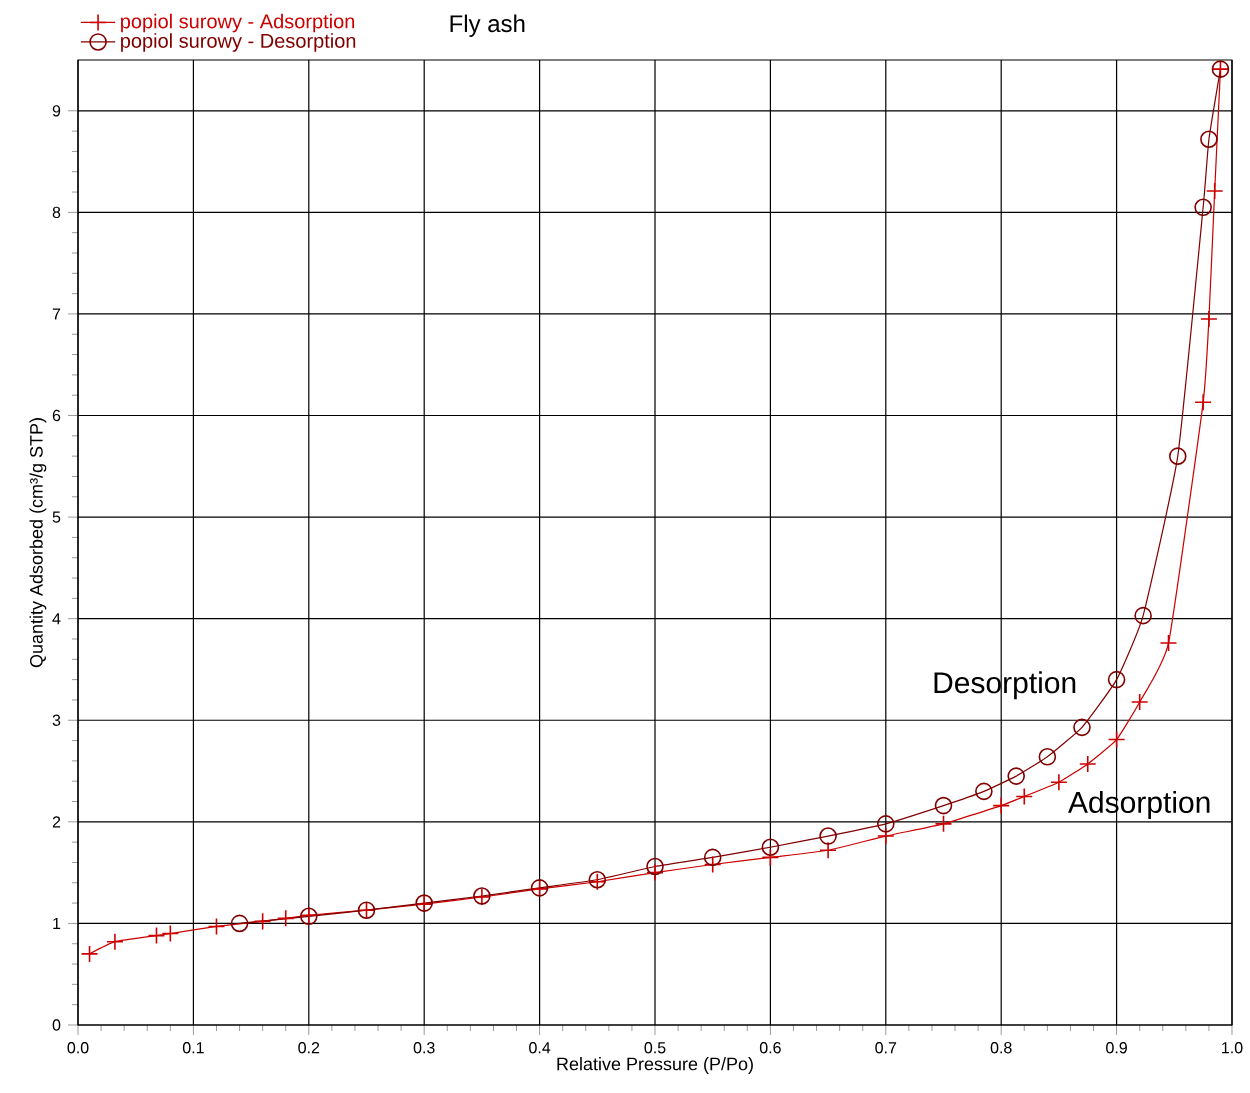 The height and width of the screenshot is (1093, 1250). What do you see at coordinates (655, 1048) in the screenshot?
I see `x-tick-label: 0.5` at bounding box center [655, 1048].